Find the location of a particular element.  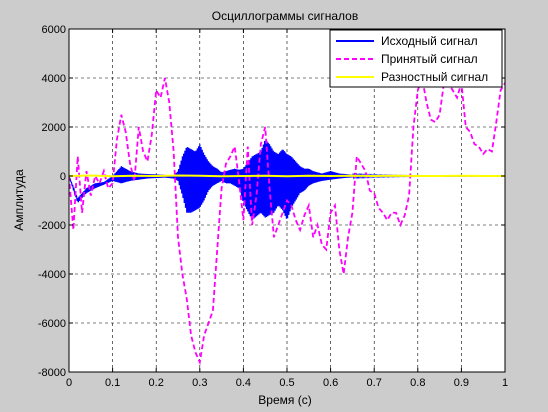

y-tick-label: 2000 is located at coordinates (54, 128).